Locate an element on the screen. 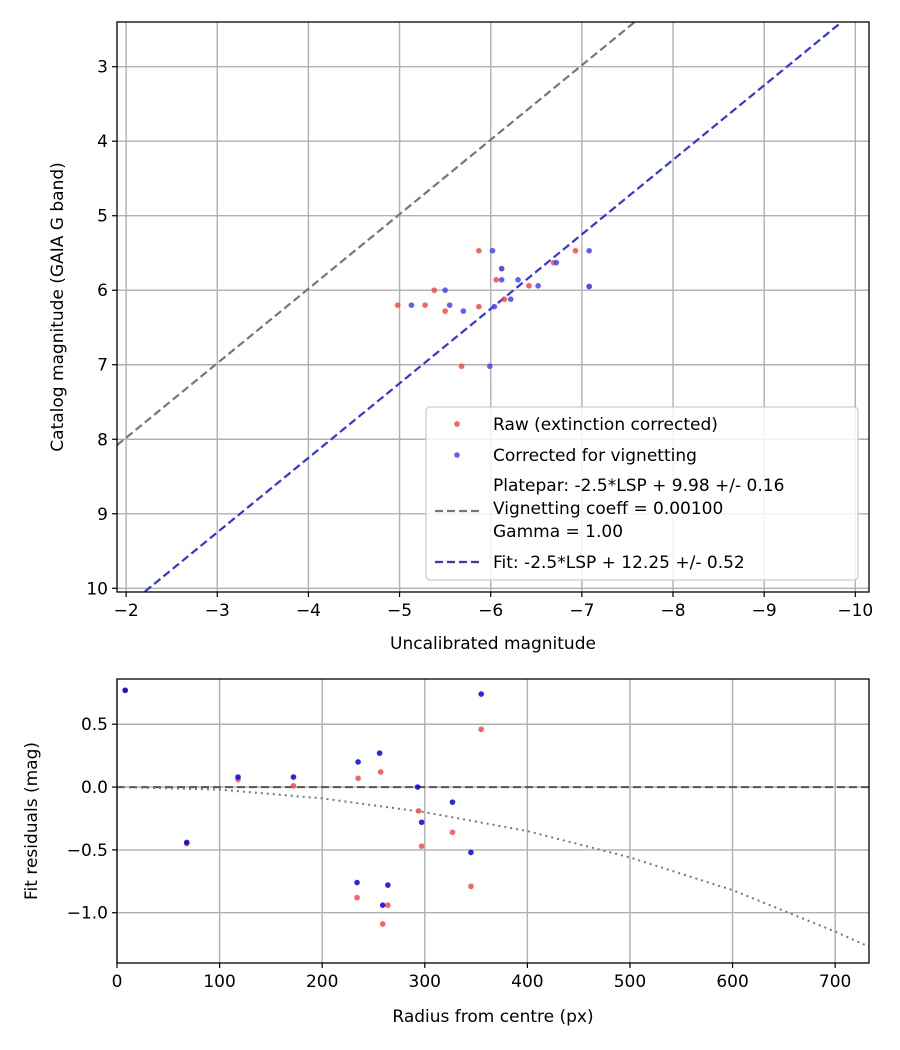 This screenshot has height=1050, width=900. y-tick-label: 3 is located at coordinates (102, 68).